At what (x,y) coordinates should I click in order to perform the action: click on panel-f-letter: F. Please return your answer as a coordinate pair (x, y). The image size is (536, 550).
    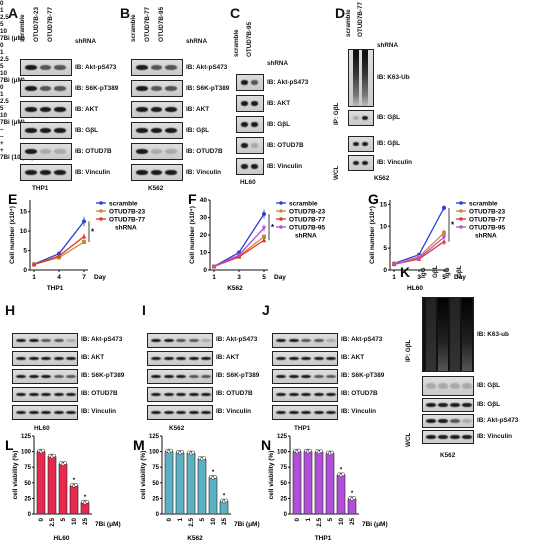
    Looking at the image, I should click on (192, 199).